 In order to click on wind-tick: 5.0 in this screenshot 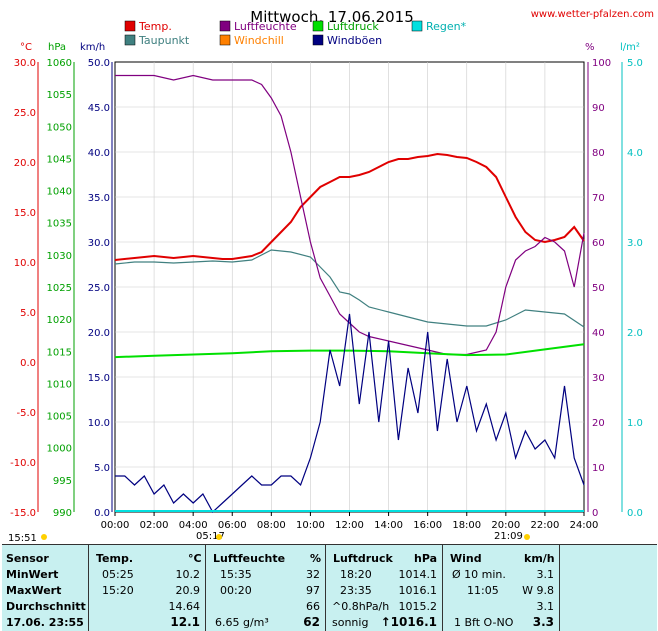, I will do `click(102, 468)`.